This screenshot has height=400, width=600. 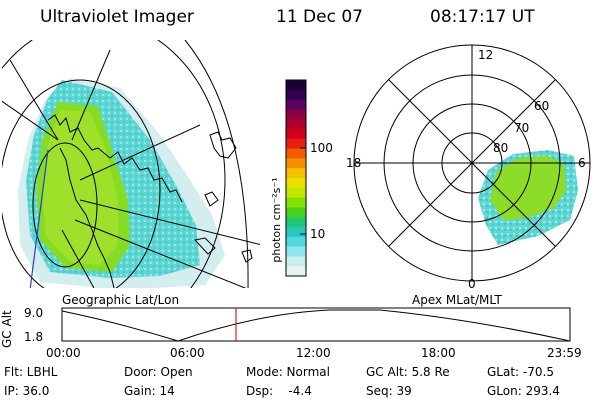 What do you see at coordinates (353, 163) in the screenshot?
I see `mlt-label-18: 18` at bounding box center [353, 163].